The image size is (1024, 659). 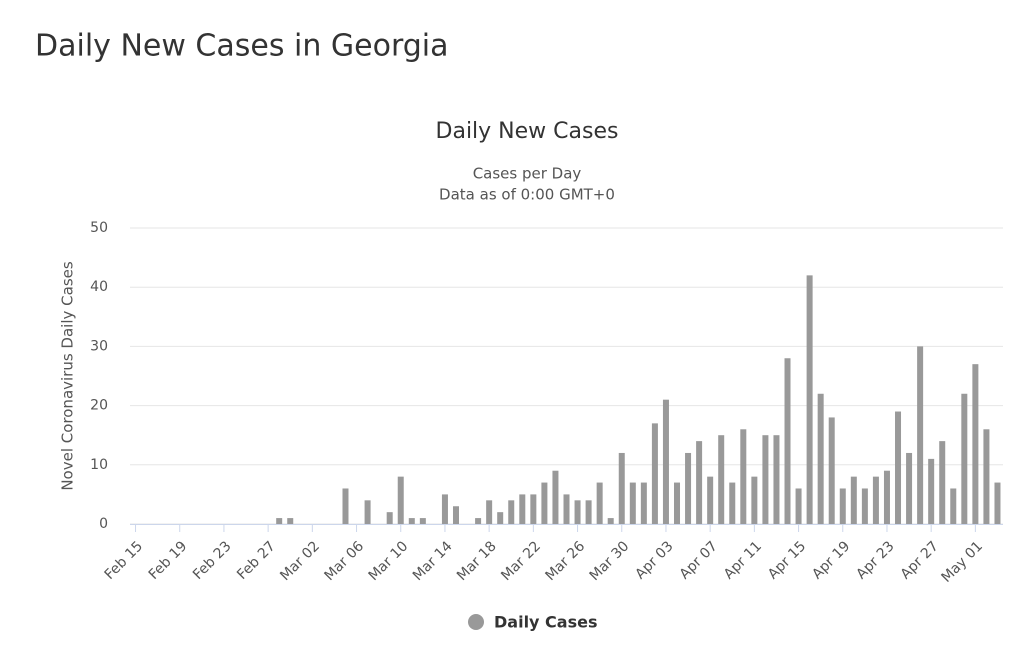 I want to click on chart-title: Daily New Cases, so click(x=527, y=131).